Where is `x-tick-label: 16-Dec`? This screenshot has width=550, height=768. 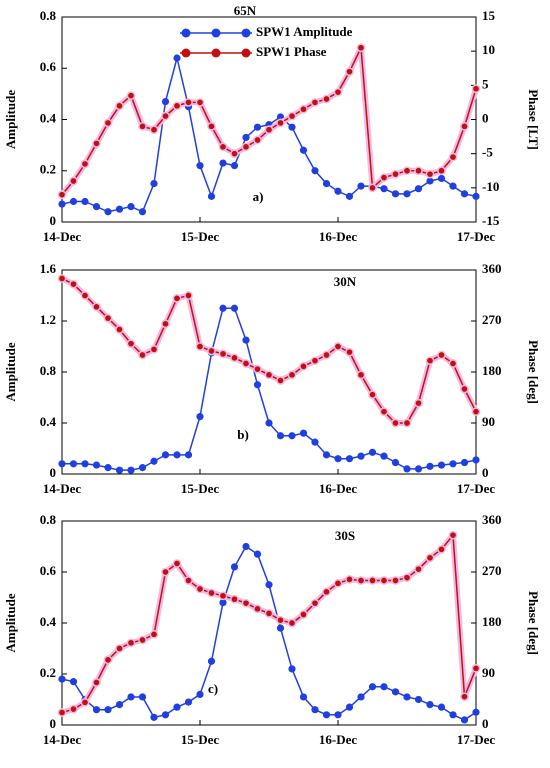 x-tick-label: 16-Dec is located at coordinates (338, 236).